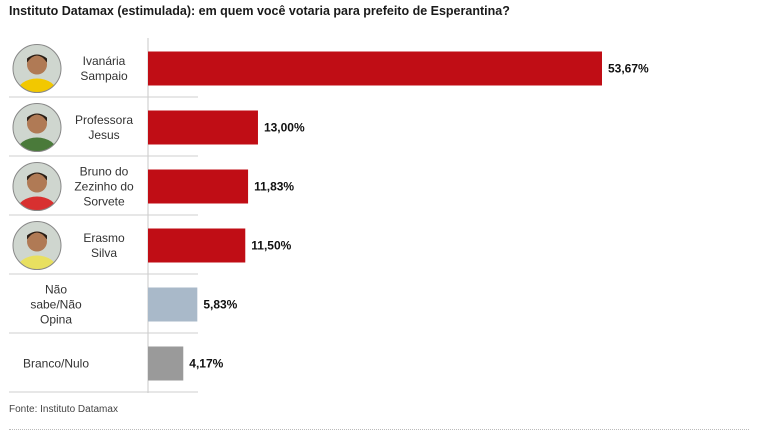 The image size is (768, 439). Describe the element at coordinates (104, 187) in the screenshot. I see `category-label: Bruno do Zezinho do Sorvete` at that location.